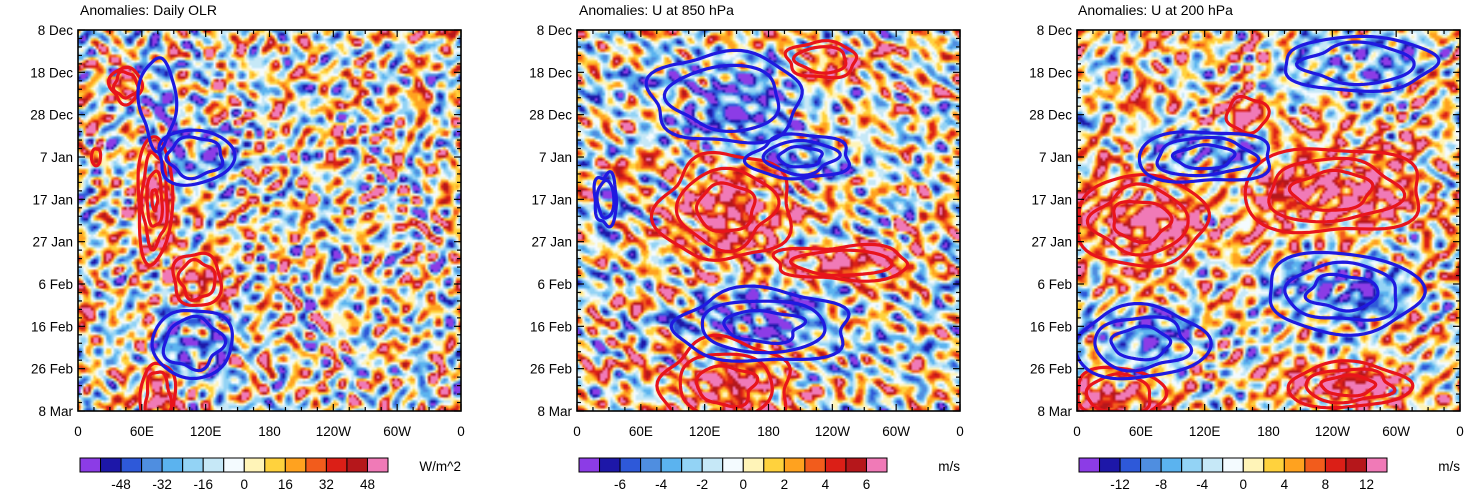 Image resolution: width=1473 pixels, height=497 pixels. I want to click on y-tick-label: 16 Feb, so click(551, 326).